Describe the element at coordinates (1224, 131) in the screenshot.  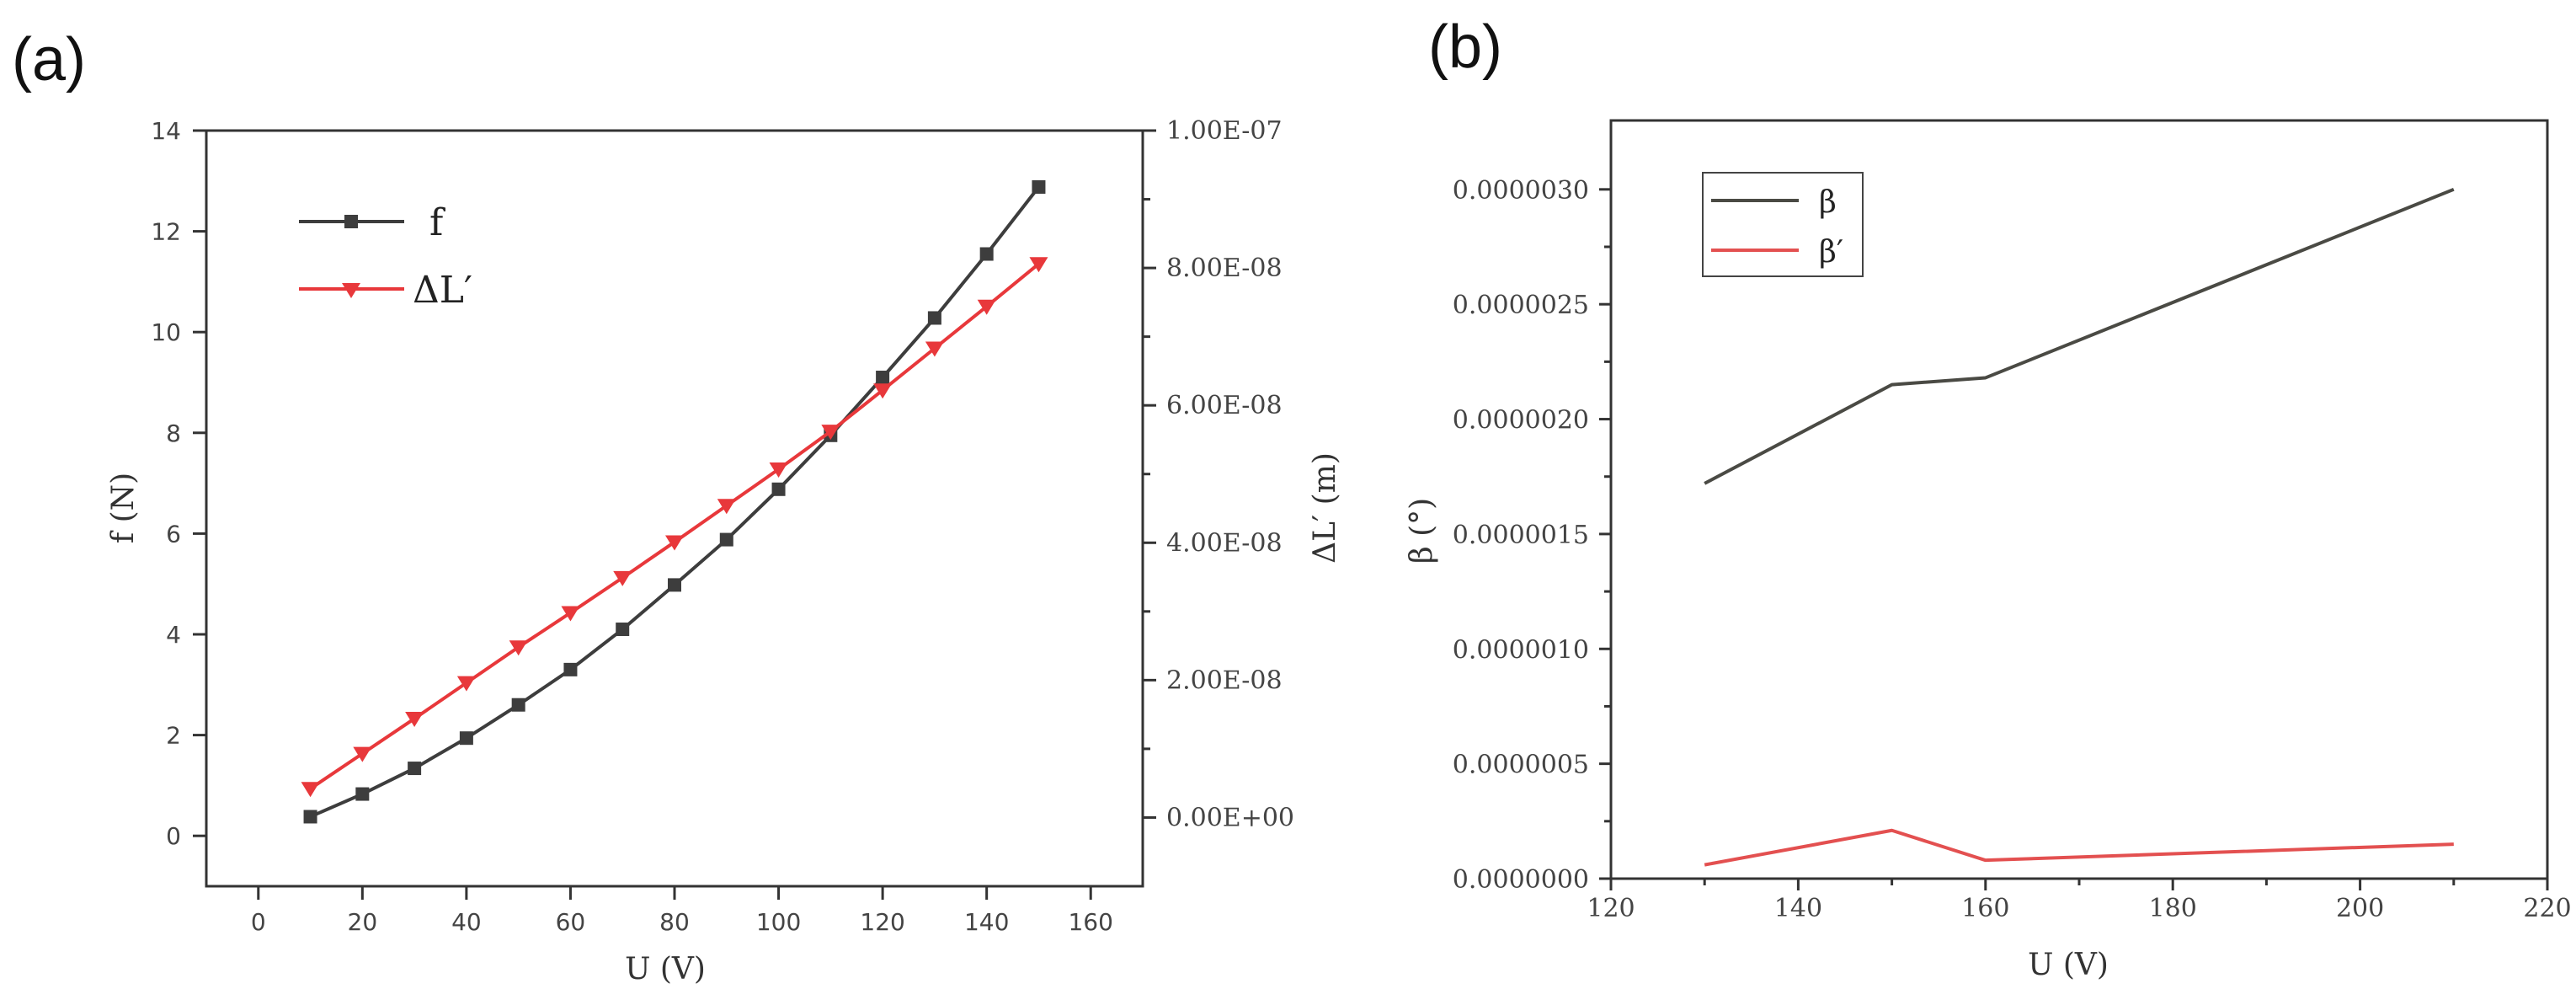
I see `y2-tick-label: 1.00E-07` at that location.